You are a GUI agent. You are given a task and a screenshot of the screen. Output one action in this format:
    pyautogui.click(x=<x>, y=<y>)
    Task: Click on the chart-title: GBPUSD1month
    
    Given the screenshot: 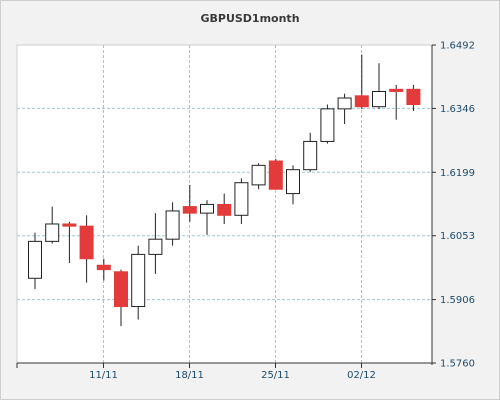 What is the action you would take?
    pyautogui.click(x=250, y=18)
    